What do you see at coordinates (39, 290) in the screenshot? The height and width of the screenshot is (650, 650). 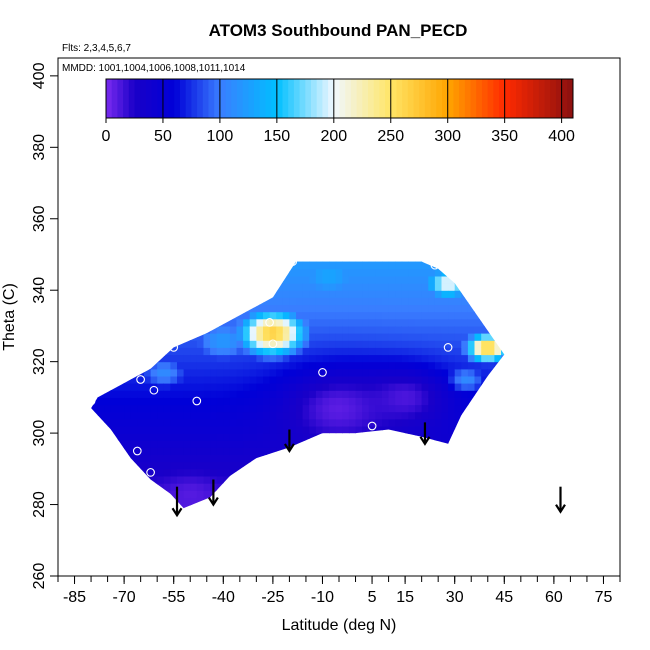 I see `y-tick-label: 340` at bounding box center [39, 290].